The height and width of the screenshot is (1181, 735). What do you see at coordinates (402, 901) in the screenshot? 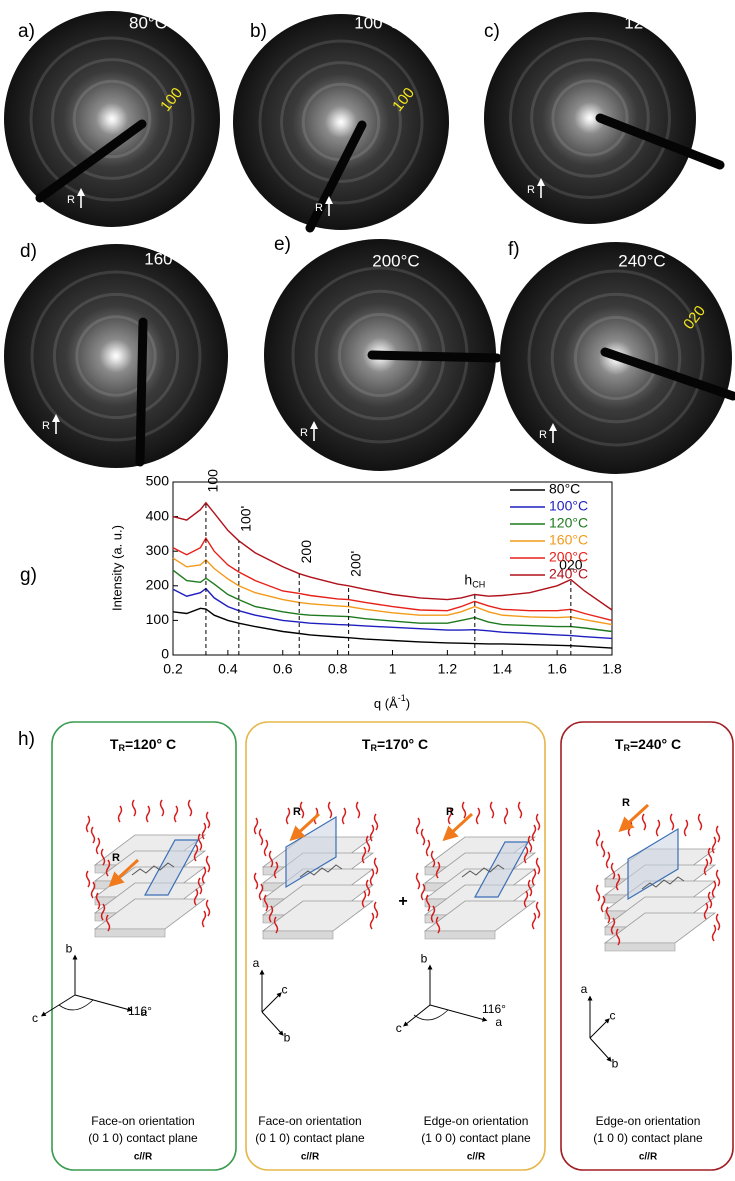
I see `joiner: +` at bounding box center [402, 901].